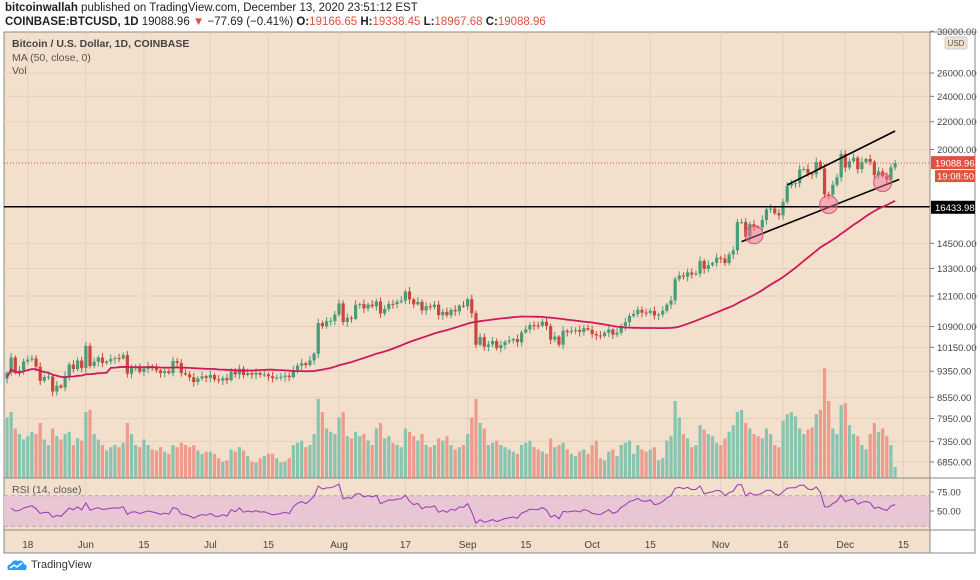 The height and width of the screenshot is (580, 980). I want to click on last-price-badge, so click(953, 163).